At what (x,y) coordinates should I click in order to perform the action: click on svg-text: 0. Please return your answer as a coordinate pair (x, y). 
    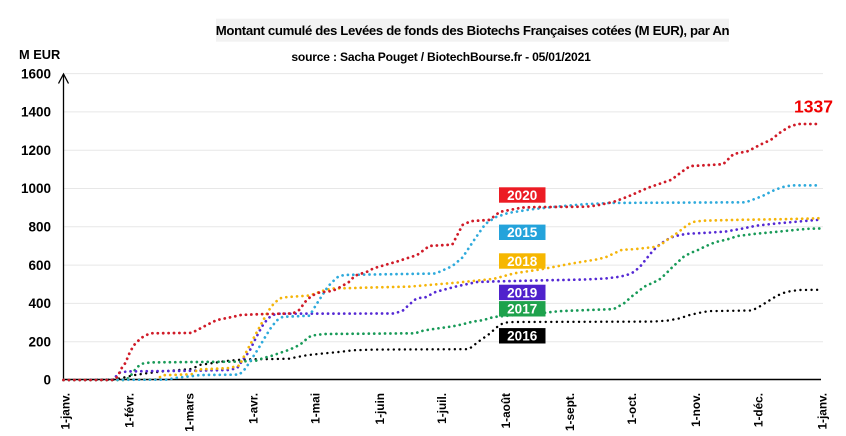
    Looking at the image, I should click on (47, 380).